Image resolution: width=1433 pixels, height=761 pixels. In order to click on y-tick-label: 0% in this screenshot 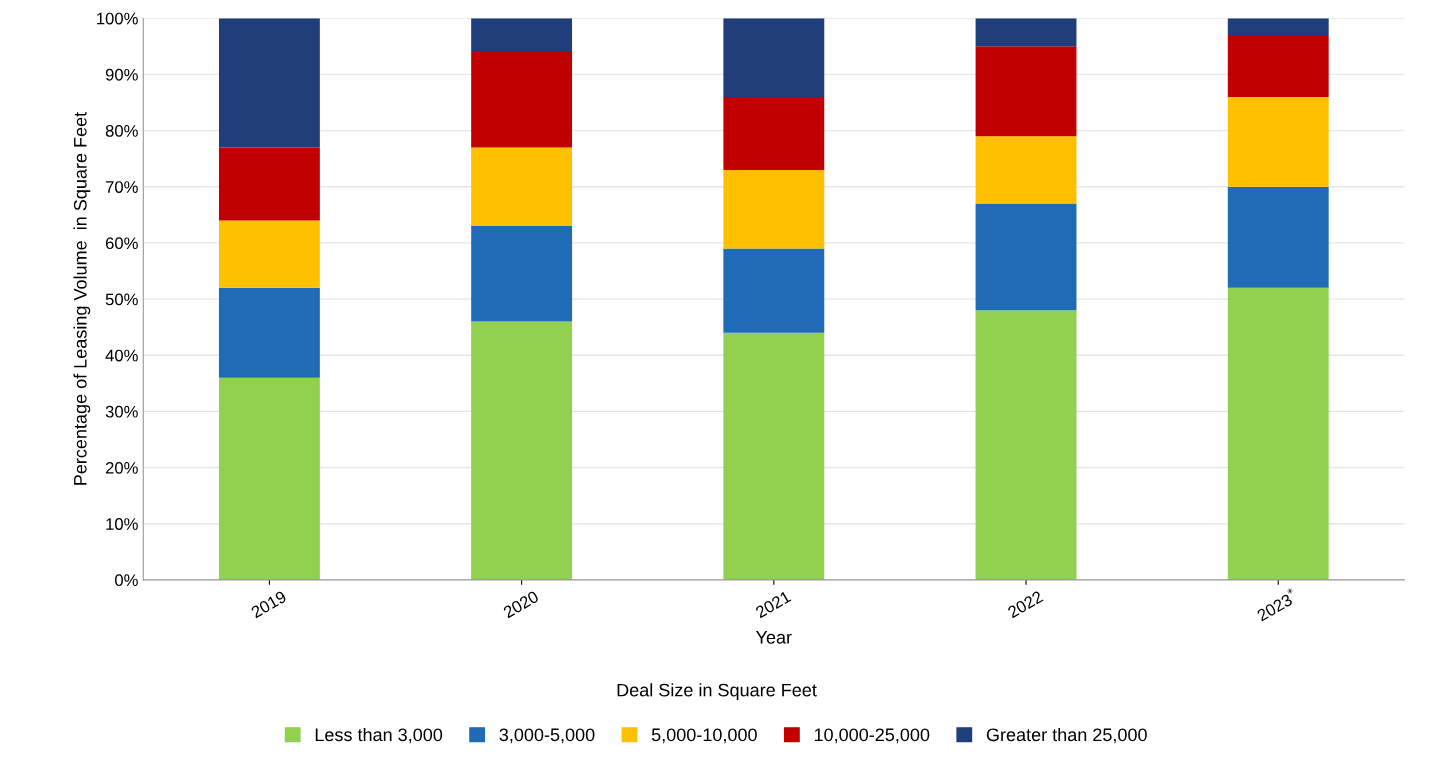, I will do `click(126, 580)`.